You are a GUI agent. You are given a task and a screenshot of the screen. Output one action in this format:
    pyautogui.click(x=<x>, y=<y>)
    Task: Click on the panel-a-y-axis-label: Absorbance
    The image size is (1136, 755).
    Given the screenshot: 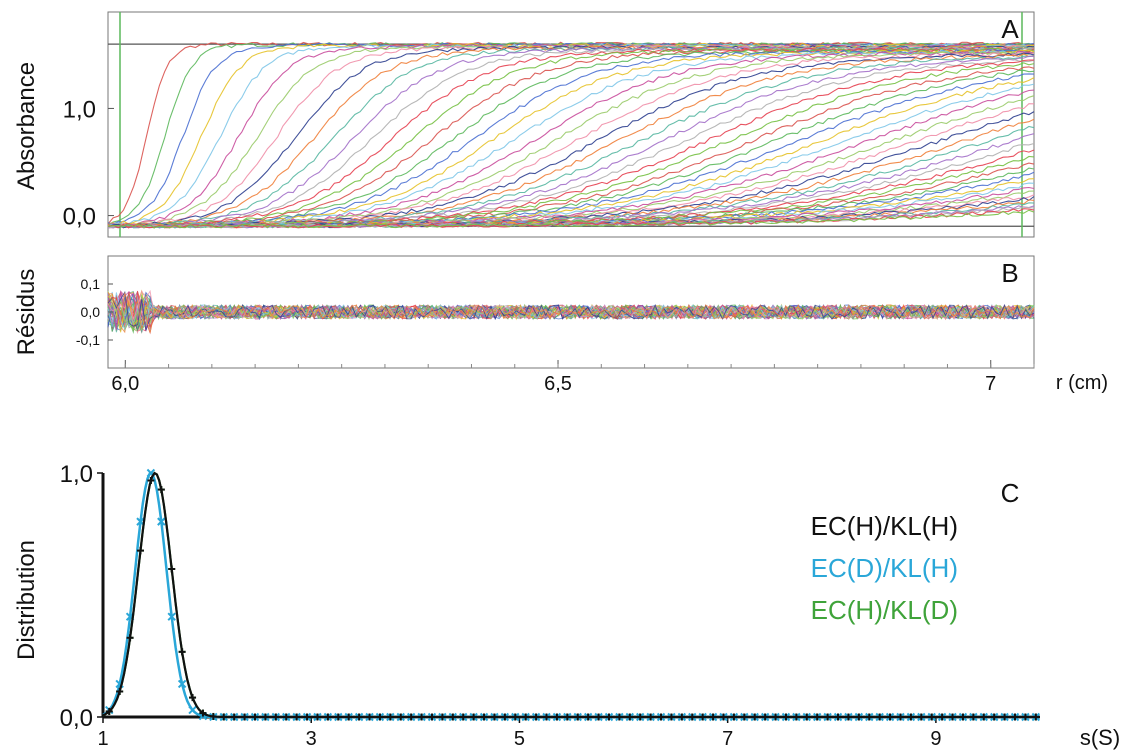 What is the action you would take?
    pyautogui.click(x=26, y=126)
    